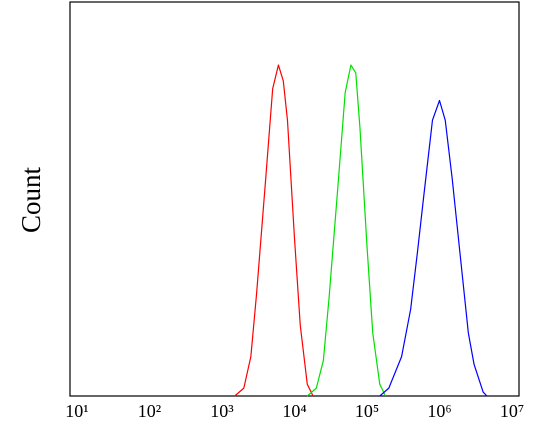 Image resolution: width=547 pixels, height=438 pixels. Describe the element at coordinates (294, 411) in the screenshot. I see `x-tick-label: 10⁴` at that location.